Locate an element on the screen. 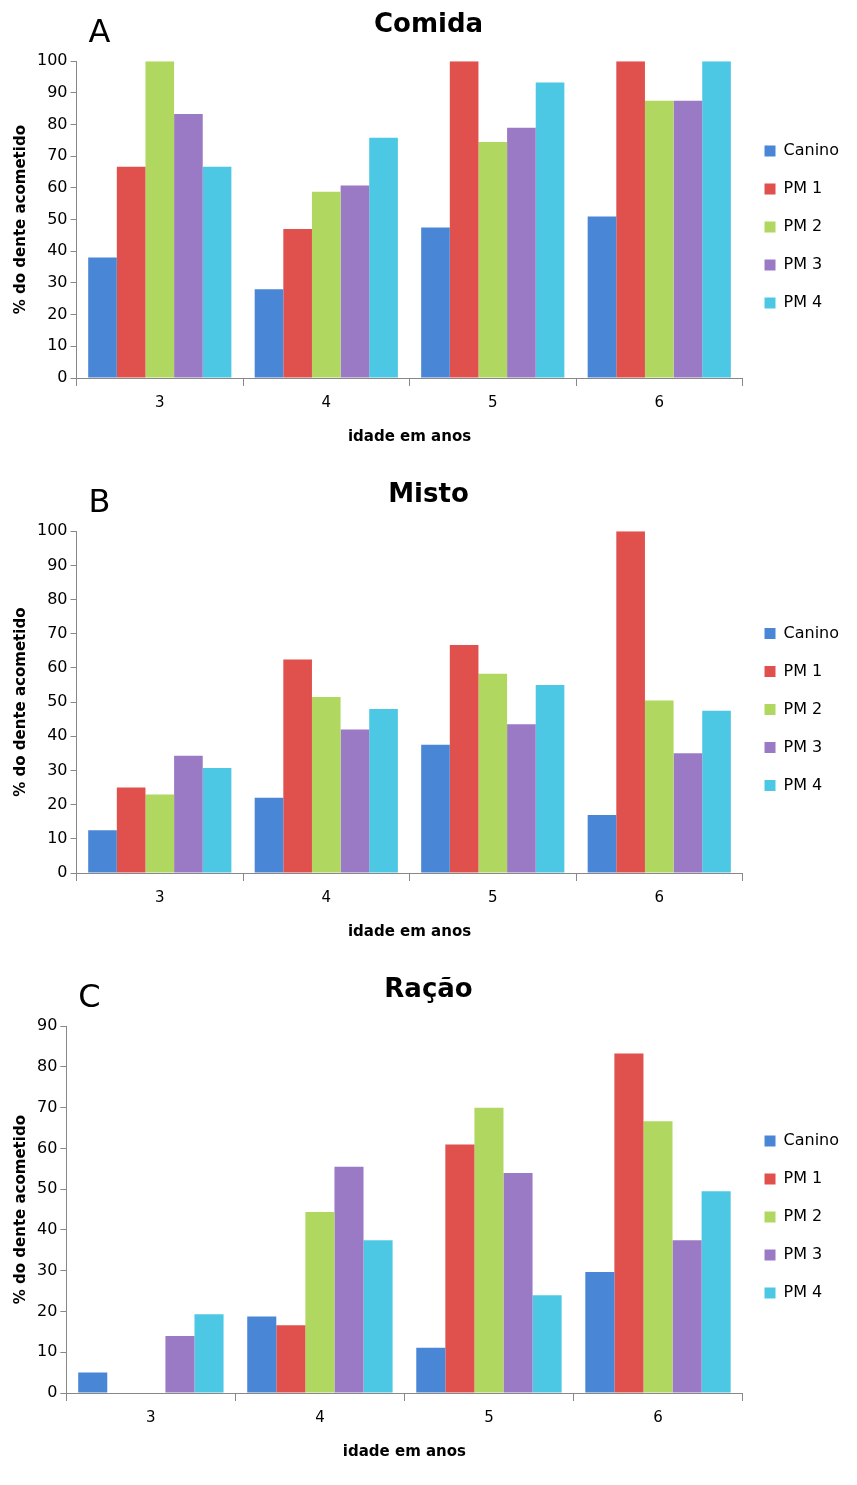 The image size is (857, 1485). y-tick-label: 10 is located at coordinates (47, 1351).